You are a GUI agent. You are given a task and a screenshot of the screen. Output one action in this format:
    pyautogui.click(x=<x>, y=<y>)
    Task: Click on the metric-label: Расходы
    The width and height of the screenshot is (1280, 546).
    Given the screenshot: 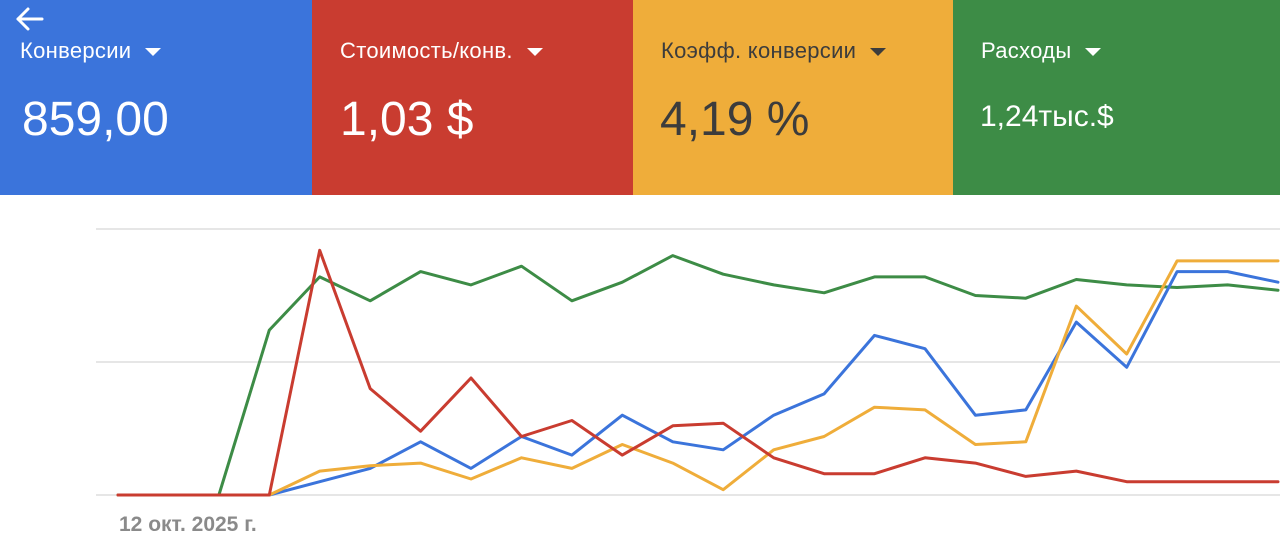 What is the action you would take?
    pyautogui.click(x=1026, y=50)
    